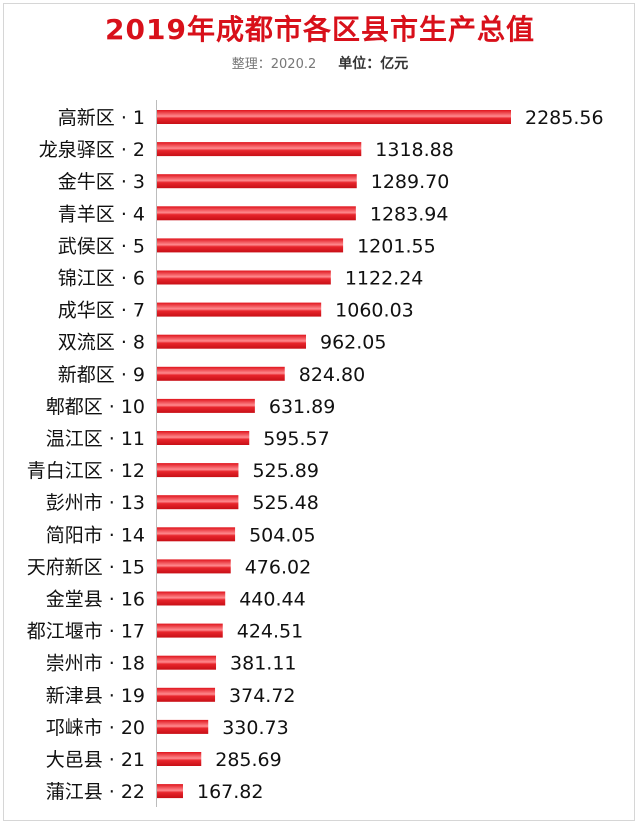  I want to click on value-label: 1060.03, so click(374, 311).